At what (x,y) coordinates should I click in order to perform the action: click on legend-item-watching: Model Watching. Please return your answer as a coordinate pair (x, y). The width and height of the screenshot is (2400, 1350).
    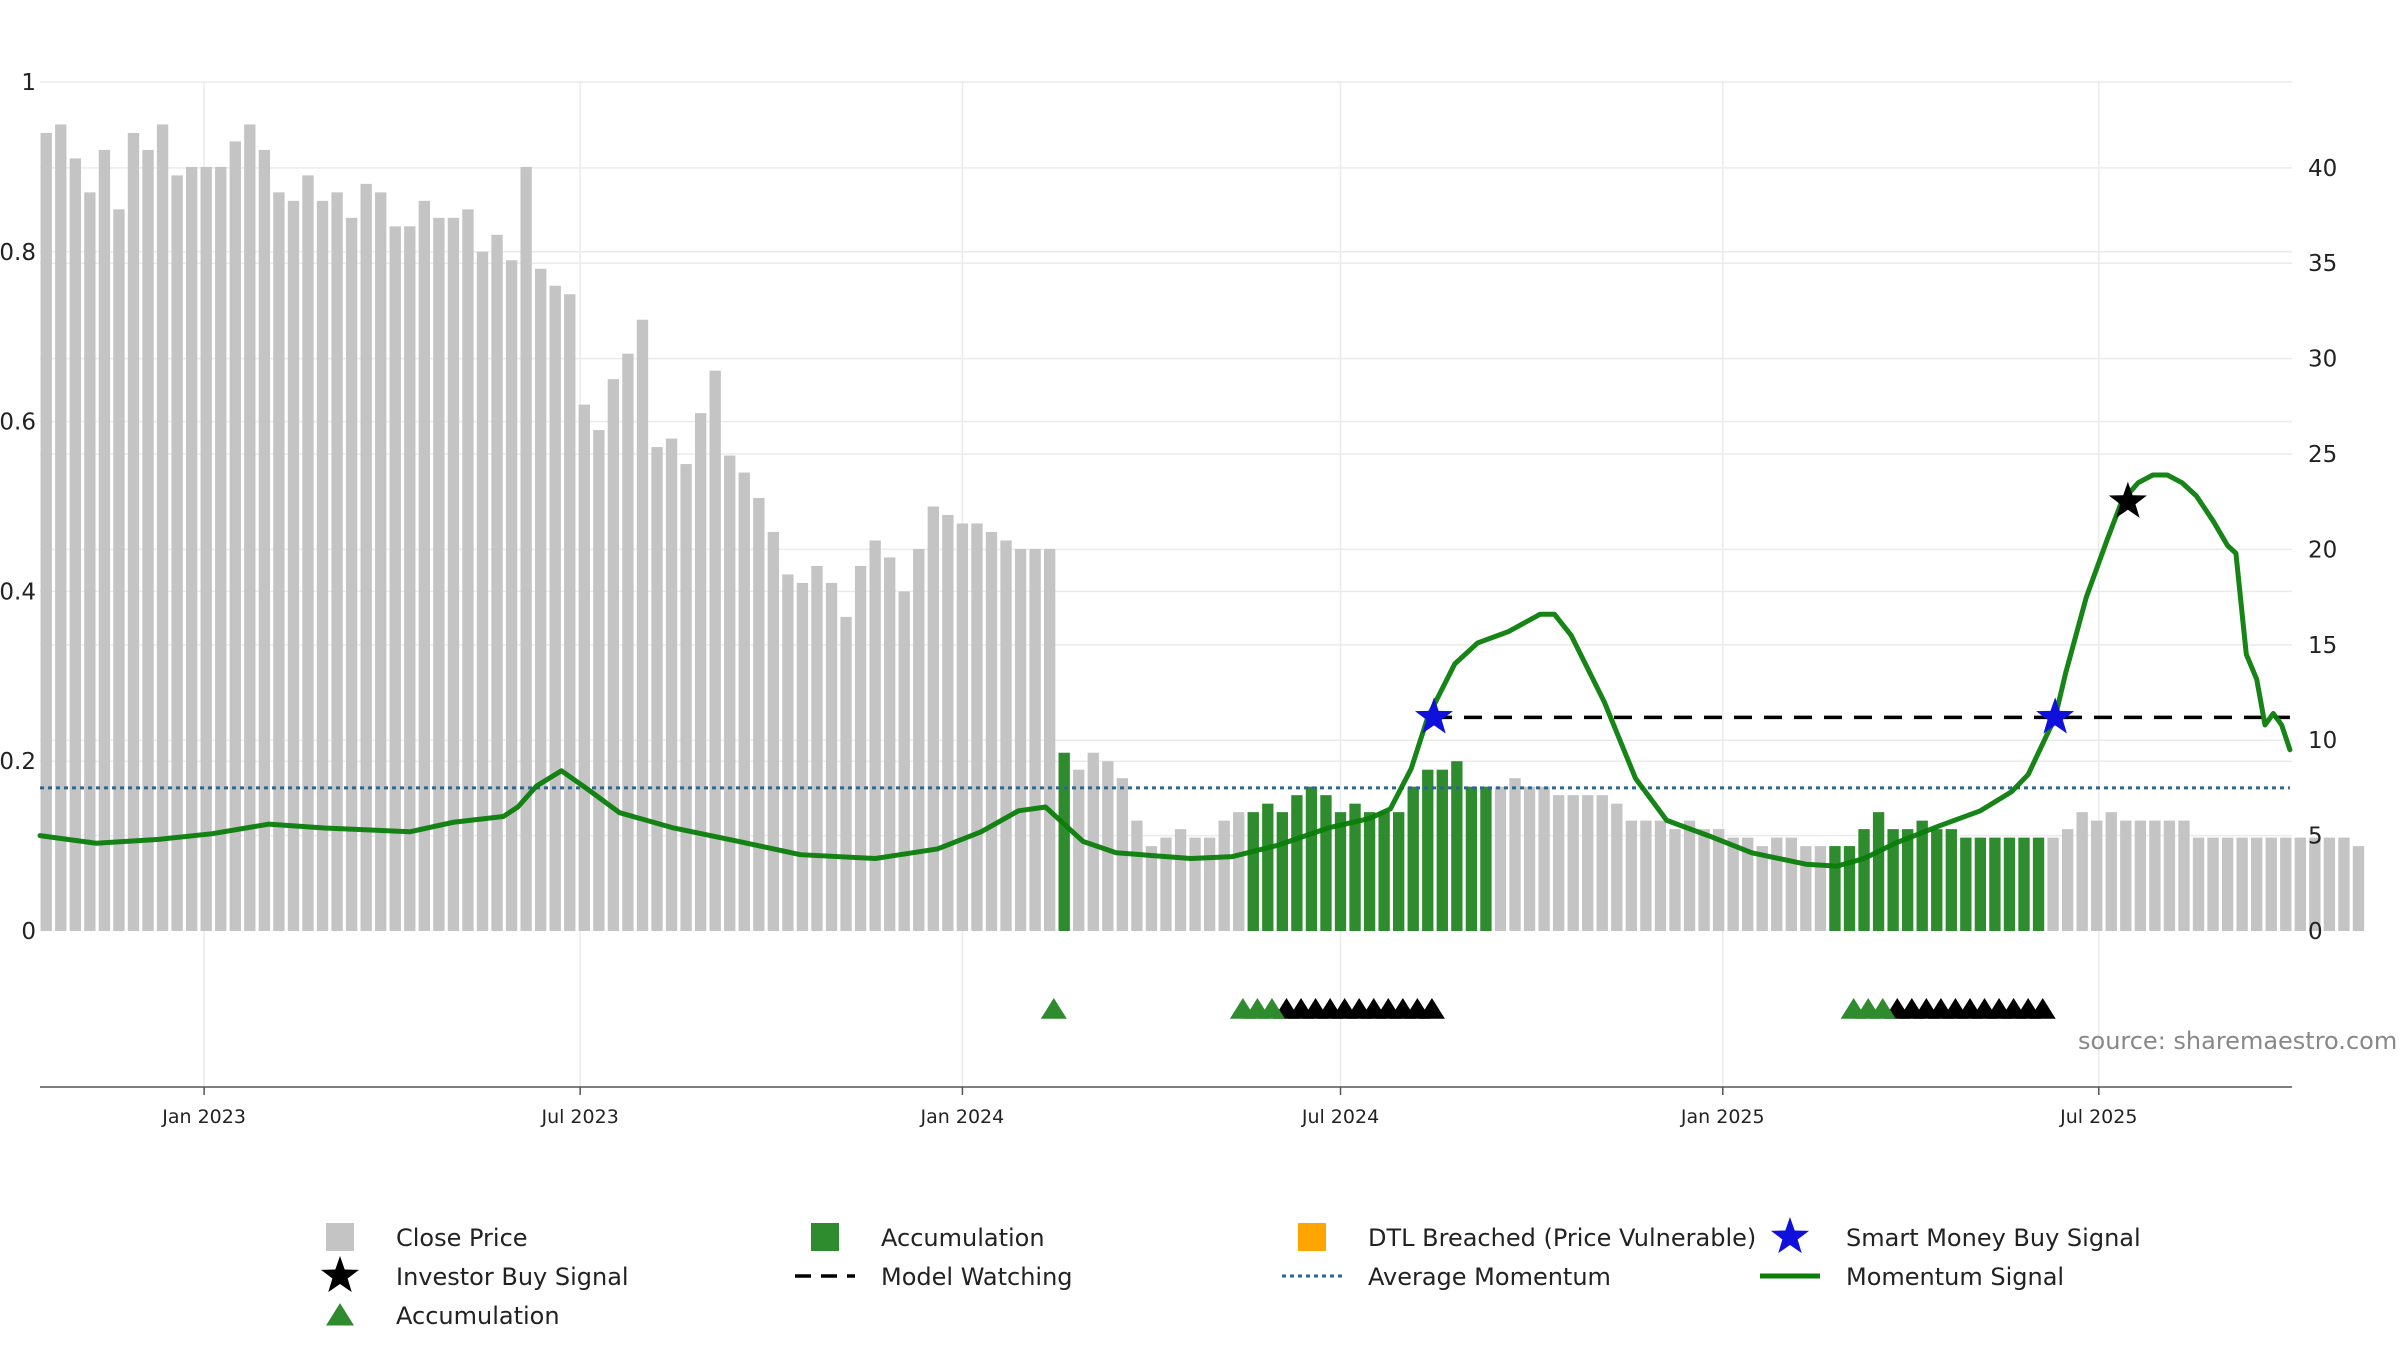
    Looking at the image, I should click on (934, 1277).